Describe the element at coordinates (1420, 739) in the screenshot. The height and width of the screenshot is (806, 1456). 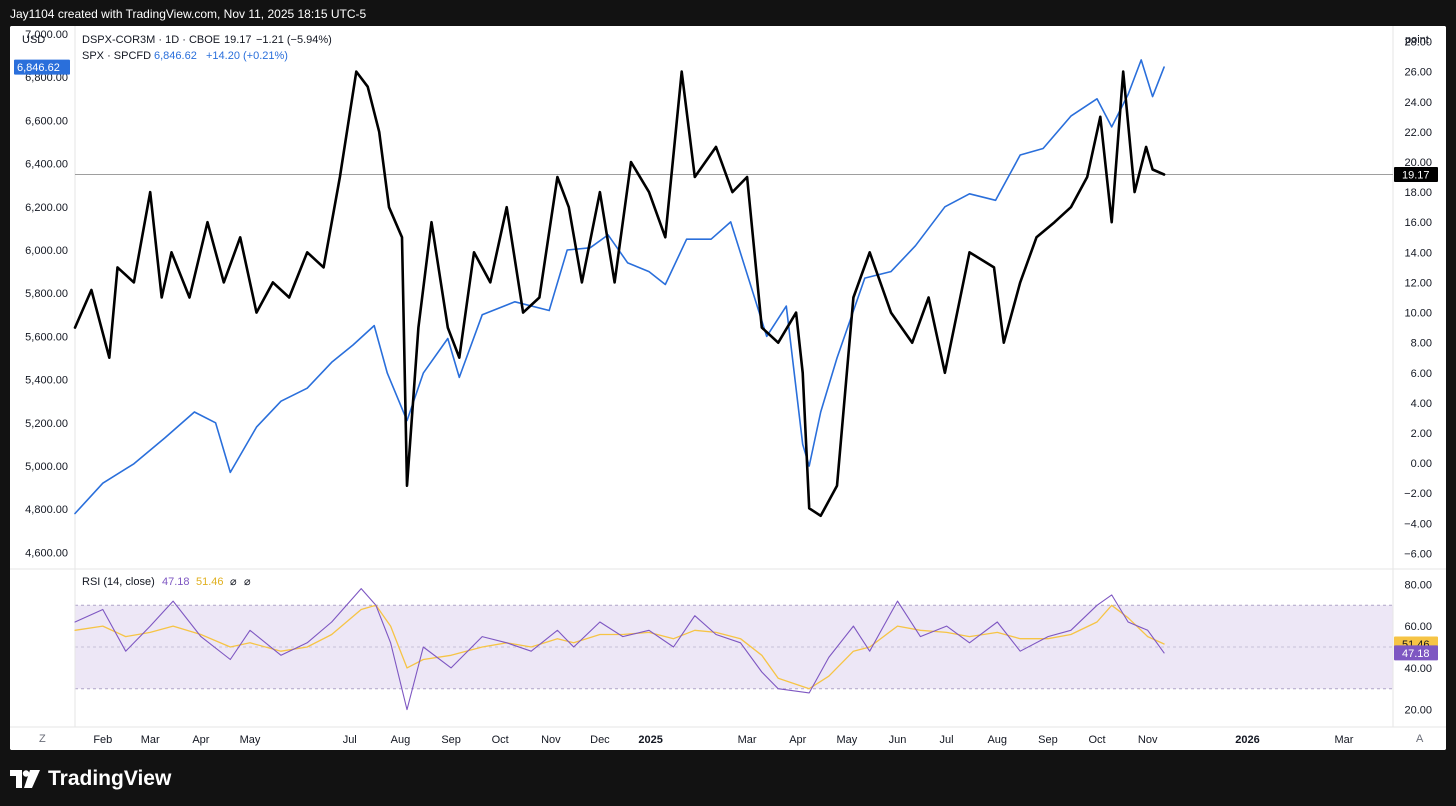
I see `auto-scale-button: A` at that location.